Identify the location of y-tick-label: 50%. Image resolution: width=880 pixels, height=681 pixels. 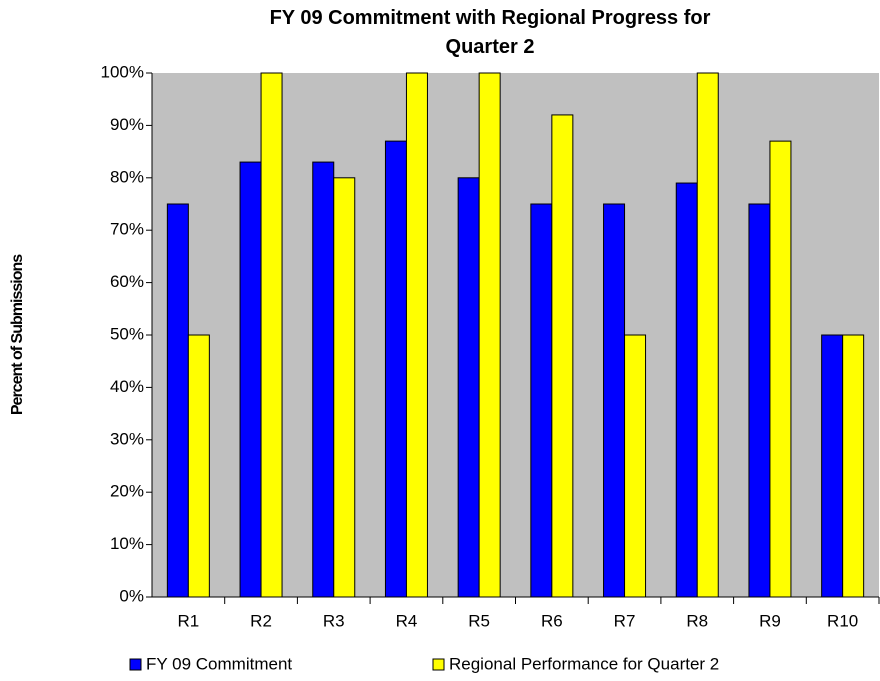
(127, 333).